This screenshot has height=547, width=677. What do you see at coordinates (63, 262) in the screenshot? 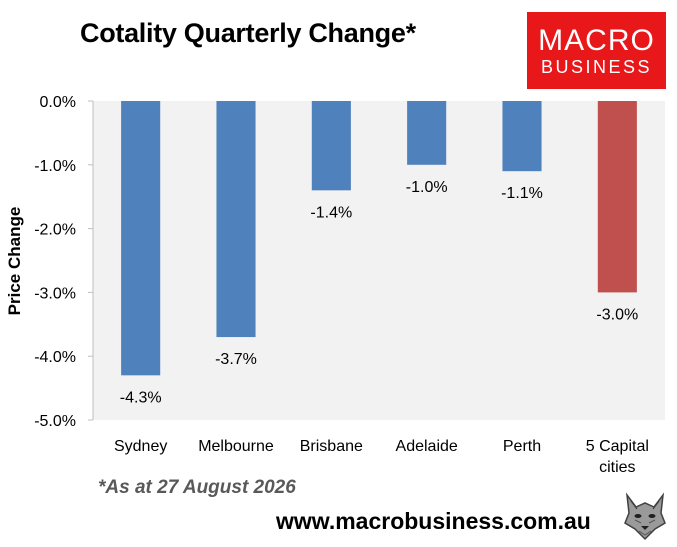
I see `y-ticks: 0.0% -1.0% -2.0% -3.0% -4.0% -5.0%` at bounding box center [63, 262].